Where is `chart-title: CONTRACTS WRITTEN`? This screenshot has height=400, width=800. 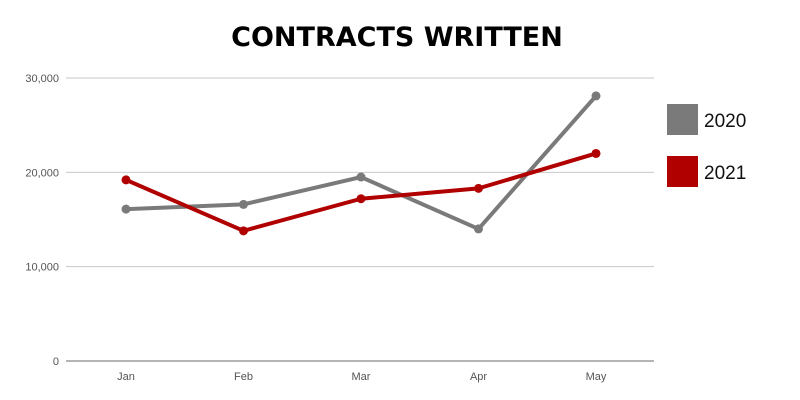 chart-title: CONTRACTS WRITTEN is located at coordinates (397, 37).